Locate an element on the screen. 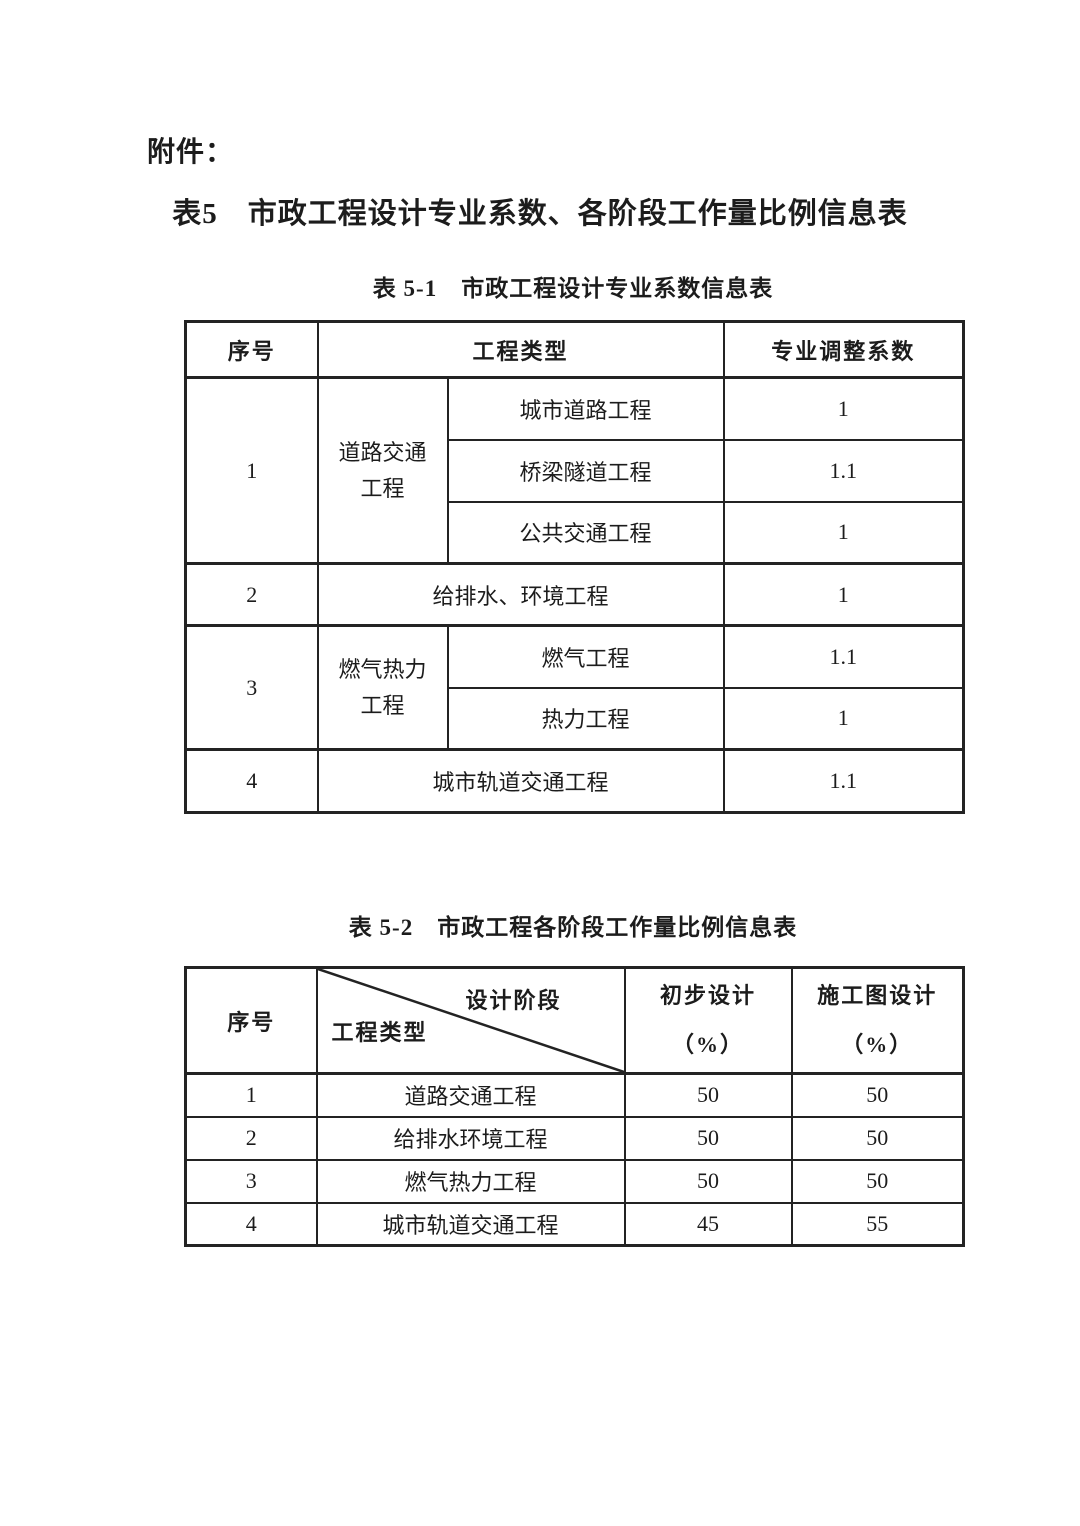 This screenshot has width=1080, height=1526. cell-row2-no: 2 is located at coordinates (251, 594).